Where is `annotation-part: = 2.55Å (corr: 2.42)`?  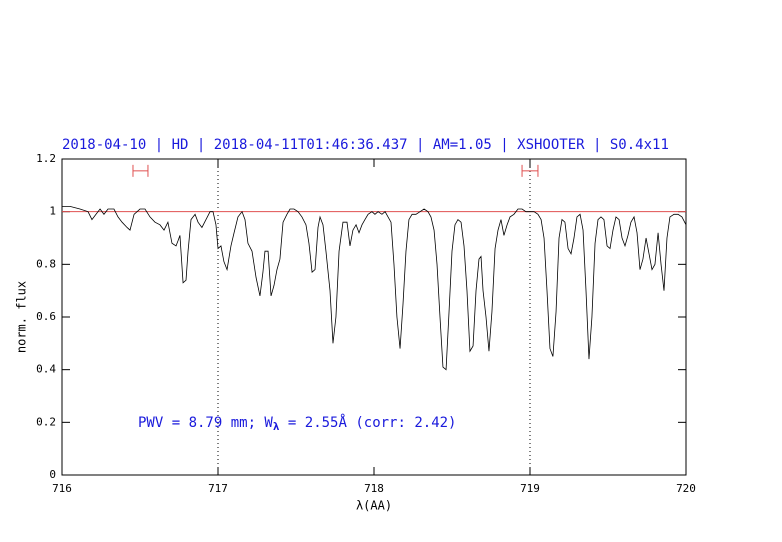 annotation-part: = 2.55Å (corr: 2.42) is located at coordinates (367, 422).